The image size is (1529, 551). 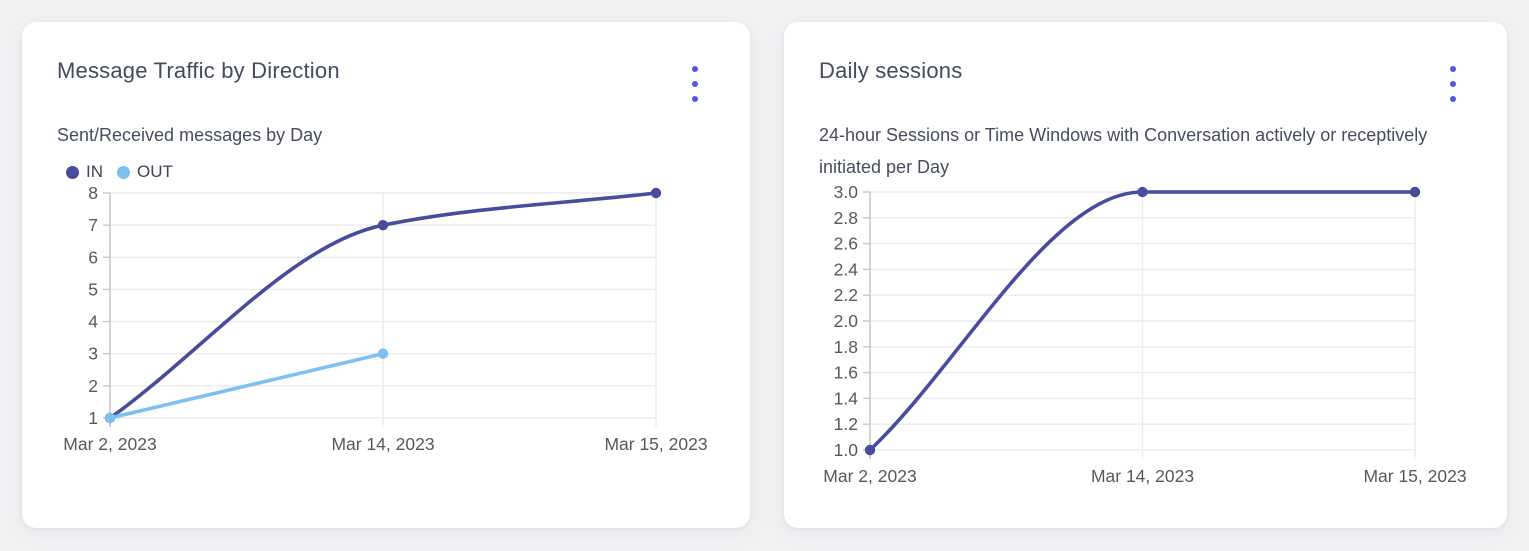 I want to click on legend-item-out: OUT, so click(x=145, y=172).